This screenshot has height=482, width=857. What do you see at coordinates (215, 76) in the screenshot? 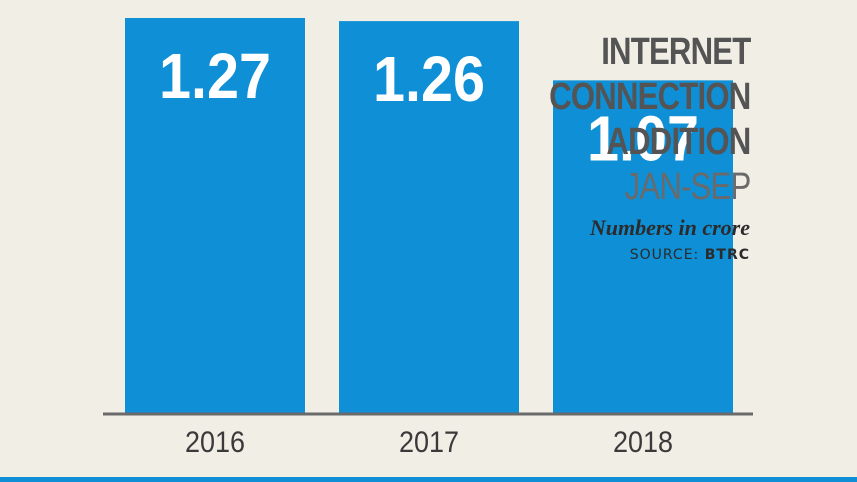
I see `value-label-2016: 1.27` at bounding box center [215, 76].